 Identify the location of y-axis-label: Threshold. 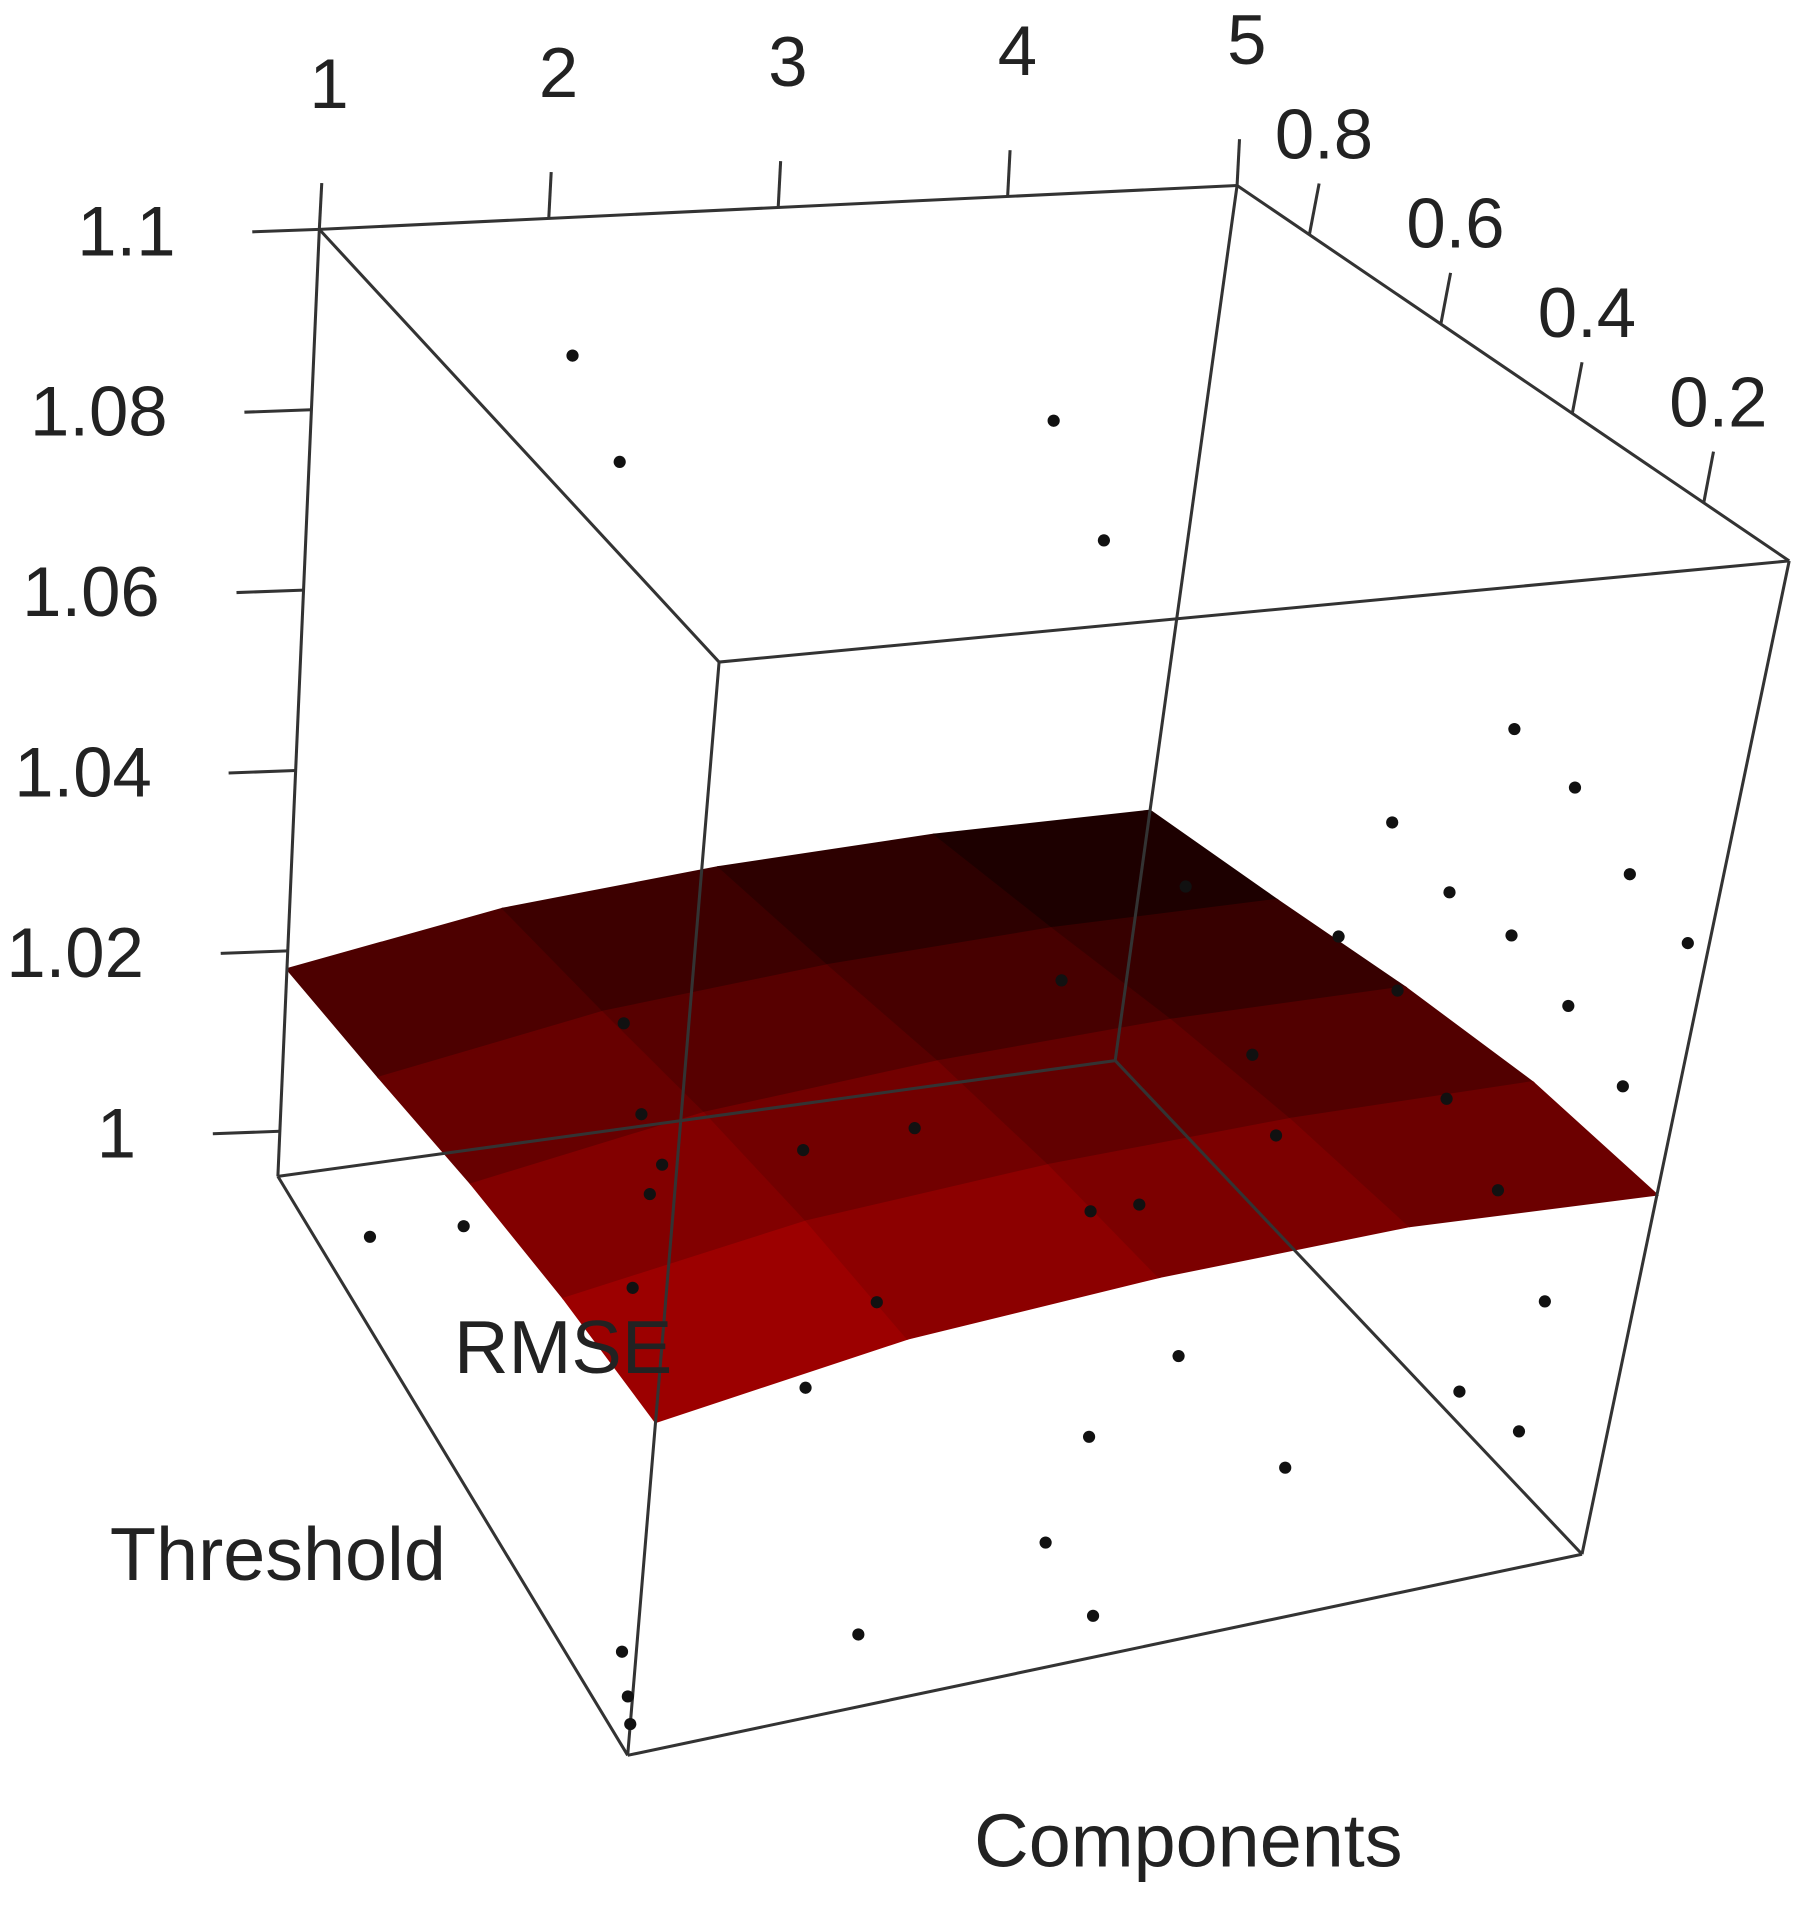
(278, 1555).